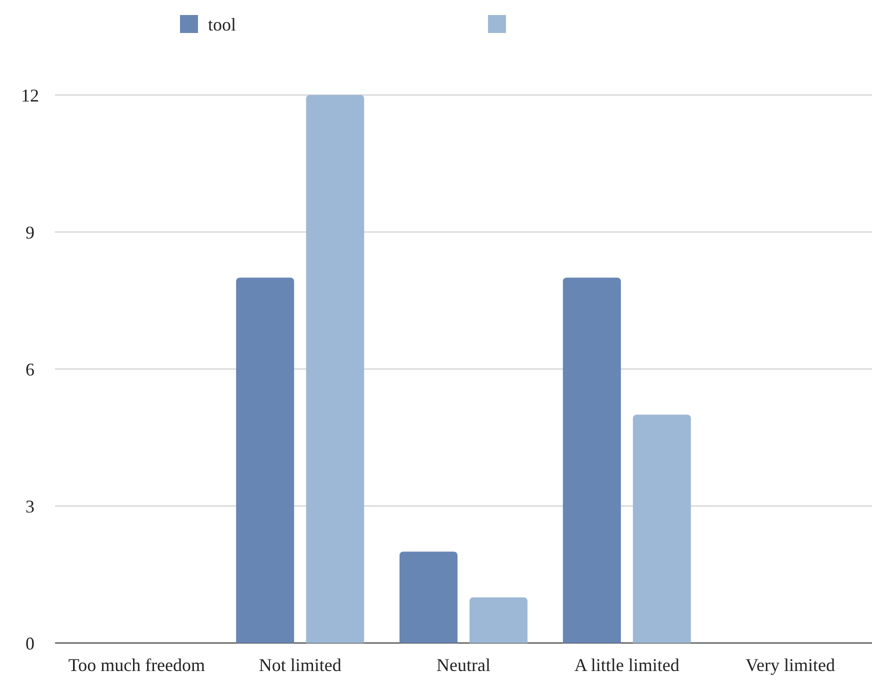 The width and height of the screenshot is (872, 680). I want to click on legend-label: tool, so click(222, 24).